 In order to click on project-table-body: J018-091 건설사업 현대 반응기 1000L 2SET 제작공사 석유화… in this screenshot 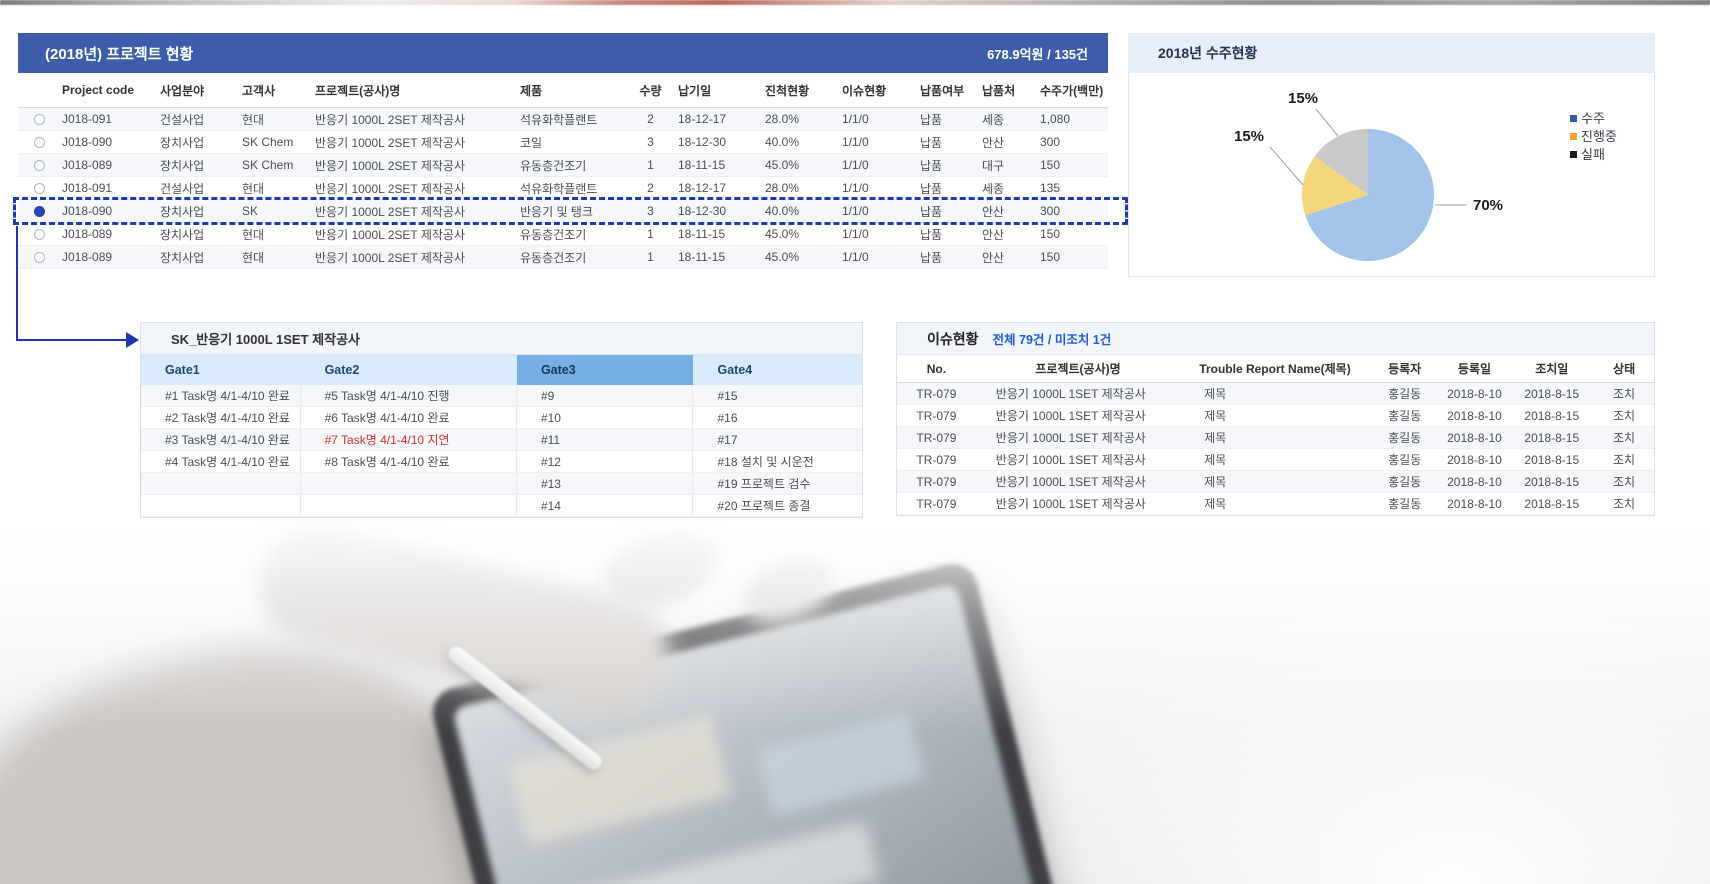, I will do `click(570, 188)`.